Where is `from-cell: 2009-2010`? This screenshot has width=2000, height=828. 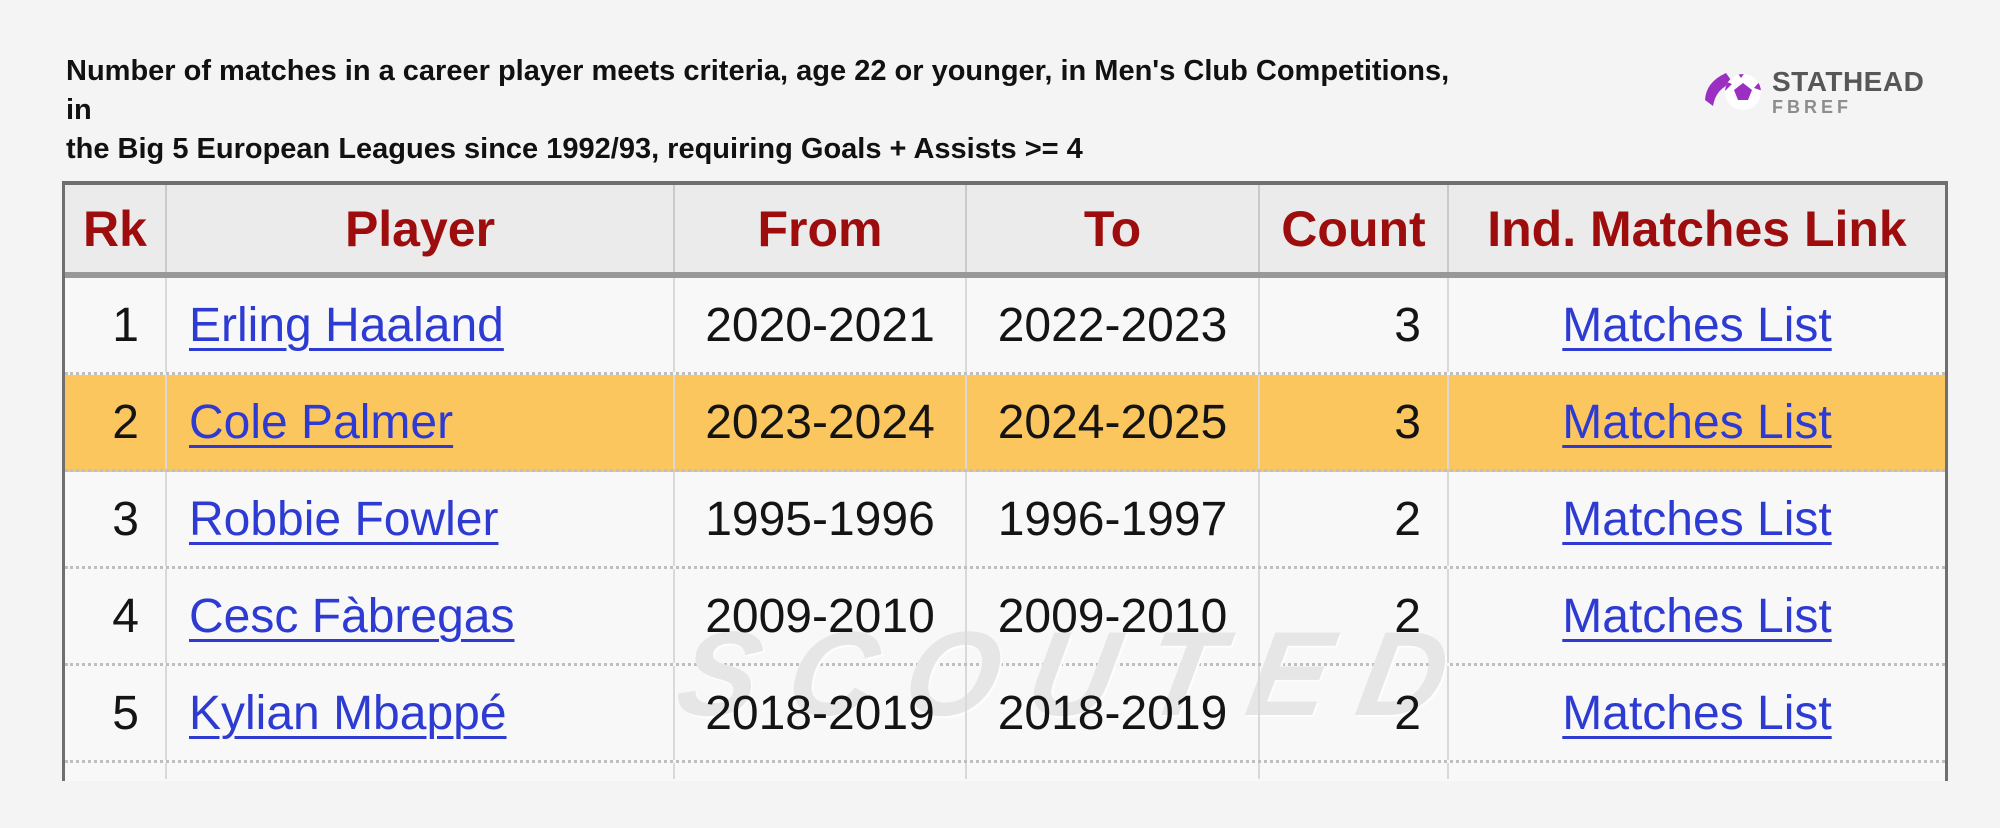
from-cell: 2009-2010 is located at coordinates (819, 616).